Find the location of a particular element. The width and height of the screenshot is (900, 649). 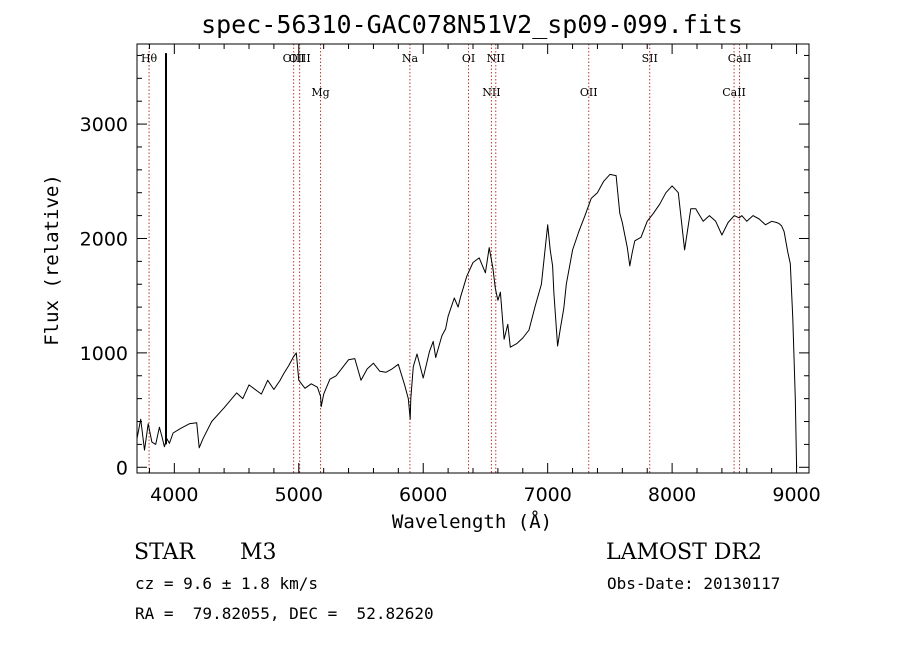

survey-name: LAMOST DR2 is located at coordinates (684, 552).